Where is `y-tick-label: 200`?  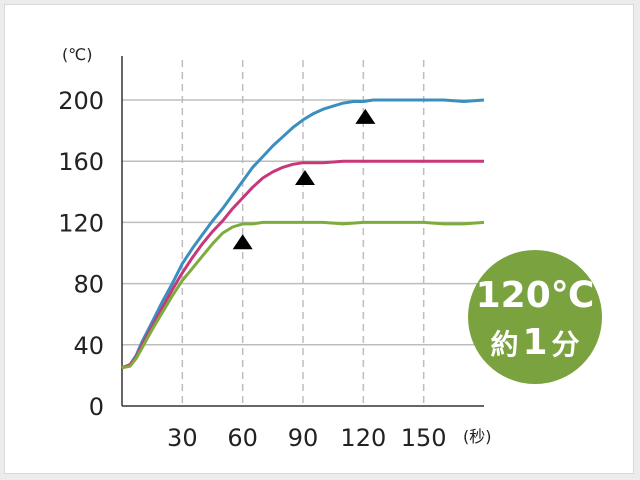
y-tick-label: 200 is located at coordinates (81, 101).